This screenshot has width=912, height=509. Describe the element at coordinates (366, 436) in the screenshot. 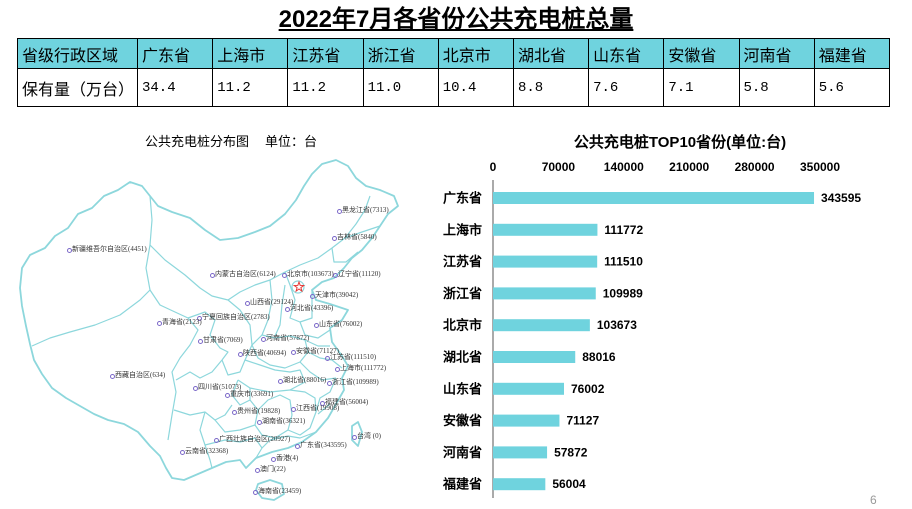

I see `map-province-label: 台湾 (0)` at that location.